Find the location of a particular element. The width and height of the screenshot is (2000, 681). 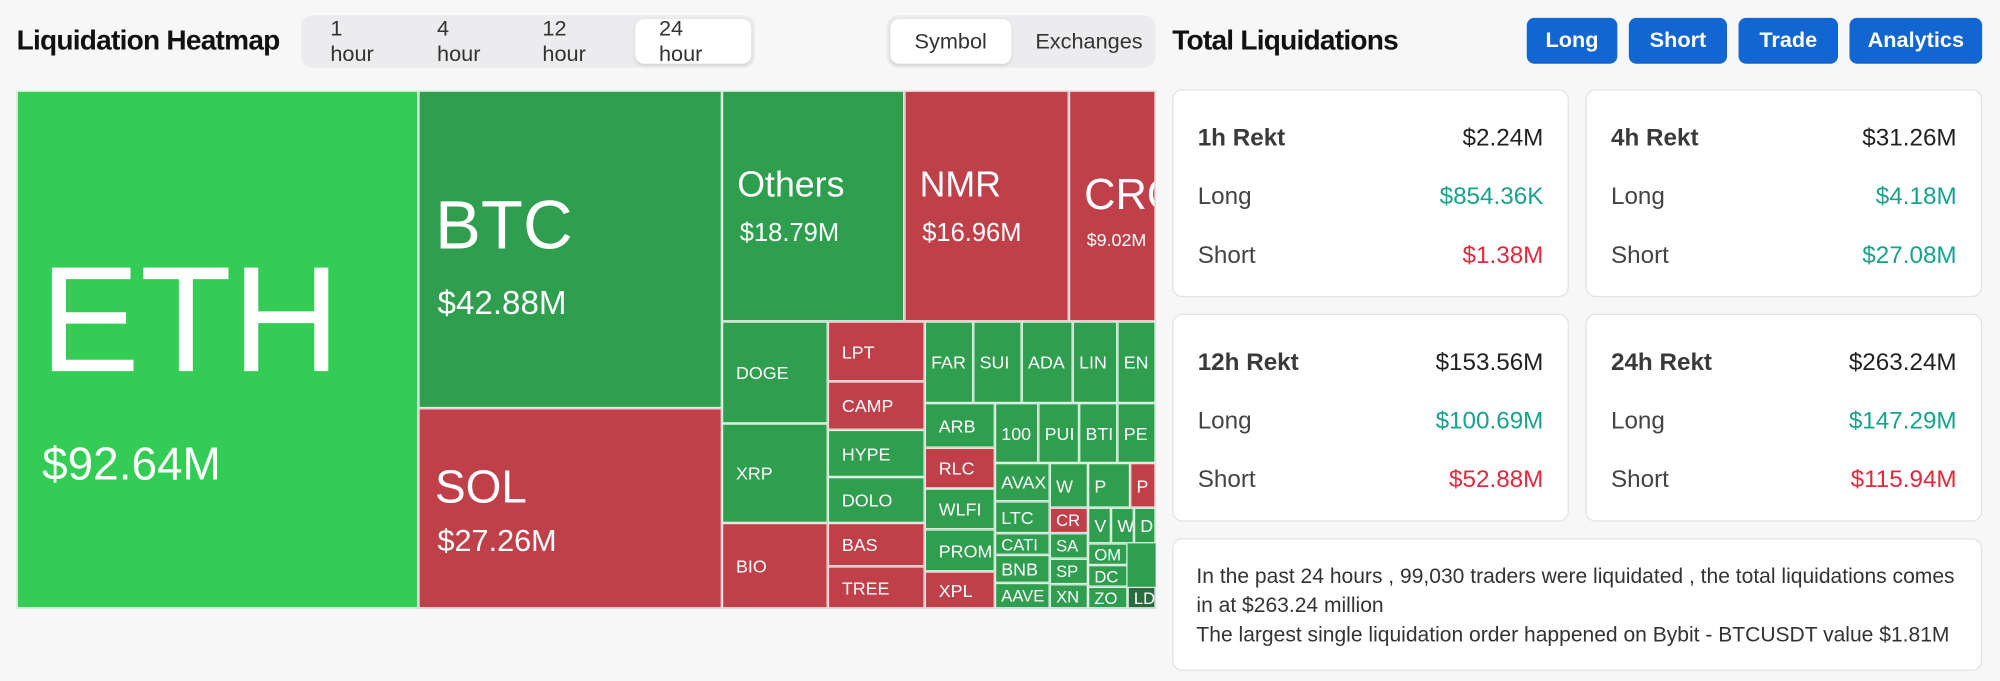

tab: Exchanges is located at coordinates (1089, 40).